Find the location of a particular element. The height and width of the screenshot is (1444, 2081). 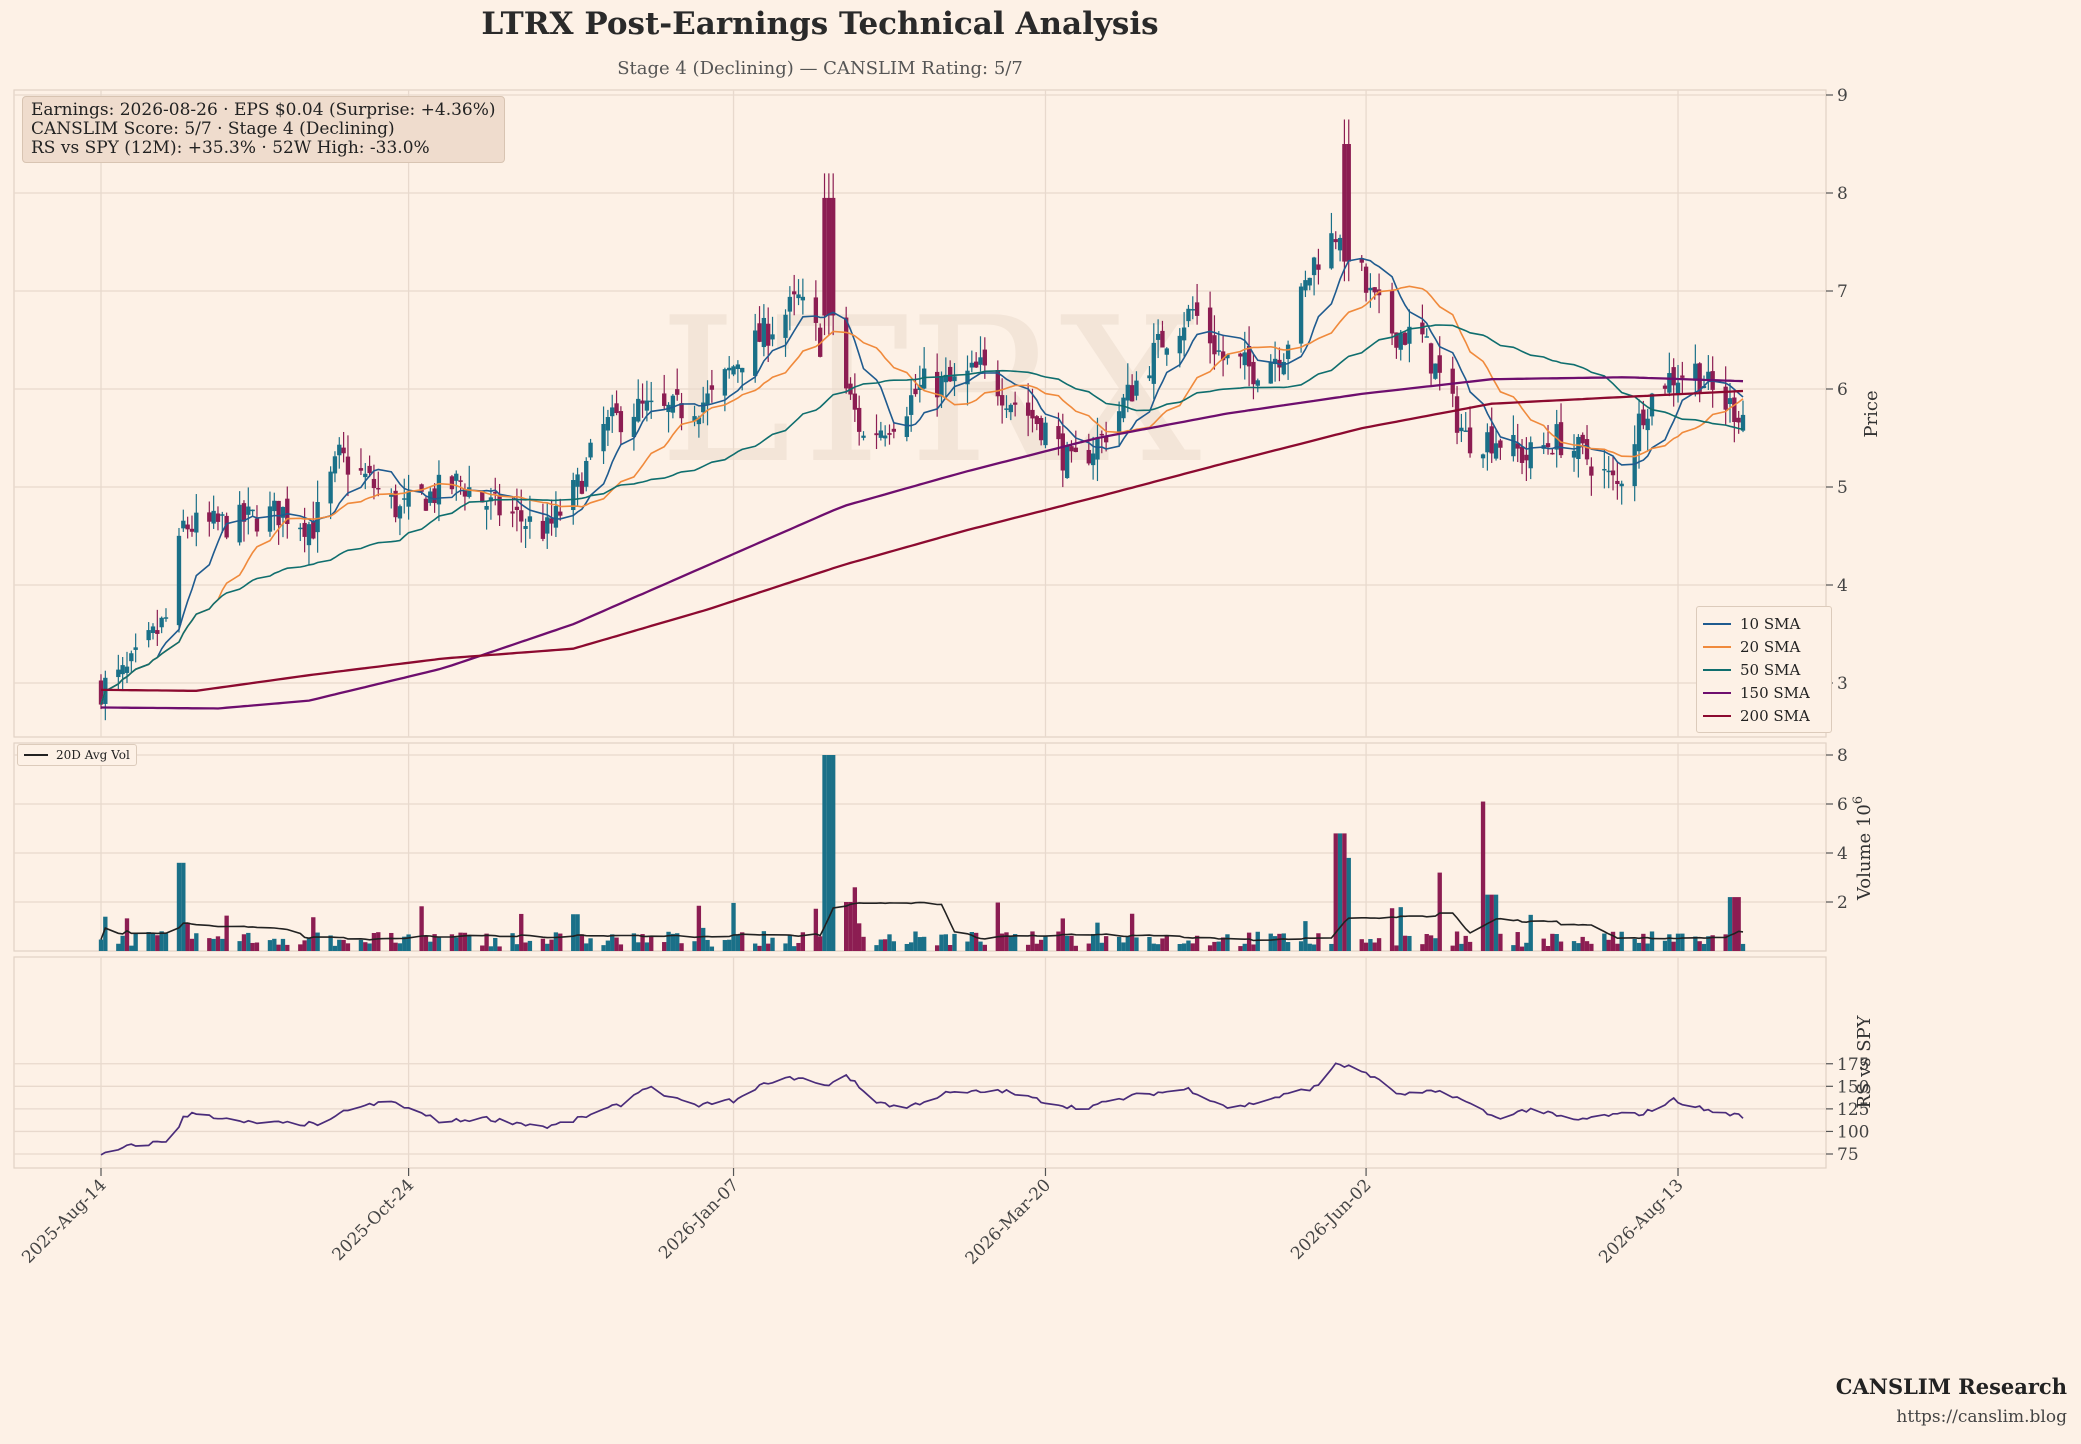

legend-label: 10 SMA is located at coordinates (1770, 623).